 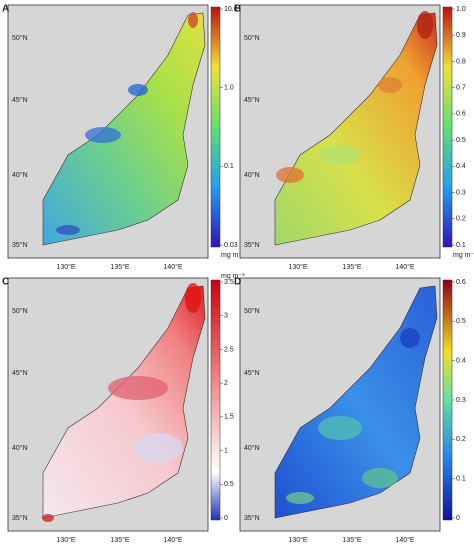 What do you see at coordinates (229, 282) in the screenshot?
I see `colorbar-tick-label: 3.5` at bounding box center [229, 282].